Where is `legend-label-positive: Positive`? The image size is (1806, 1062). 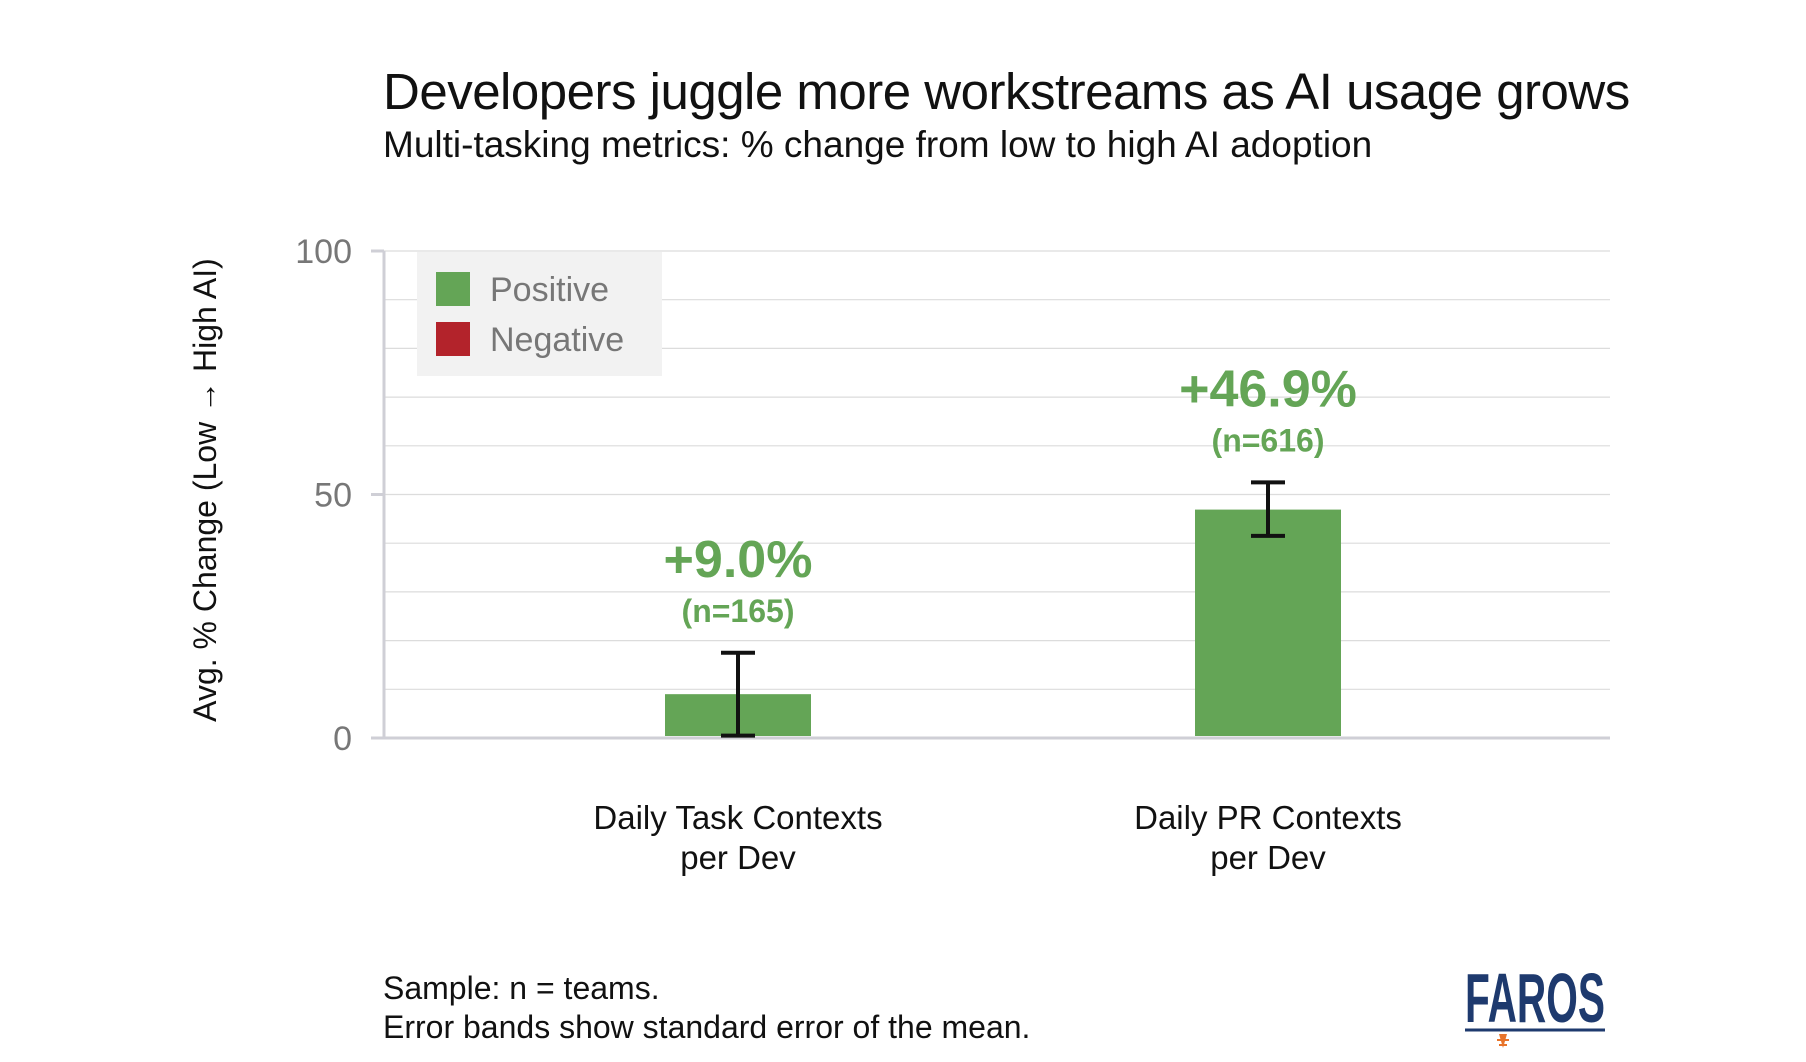 legend-label-positive: Positive is located at coordinates (549, 290).